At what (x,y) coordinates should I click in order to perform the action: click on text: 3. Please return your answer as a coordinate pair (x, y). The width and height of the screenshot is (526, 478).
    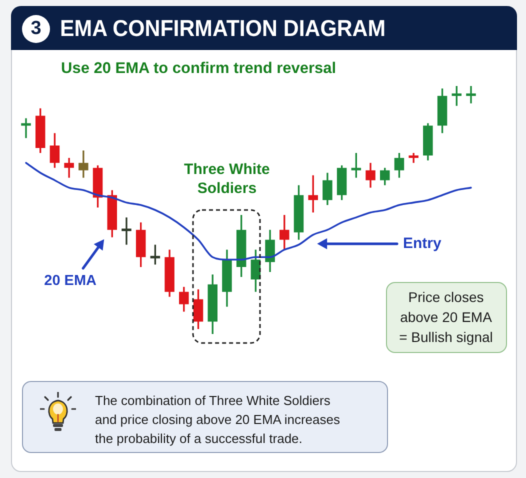
    Looking at the image, I should click on (36, 29).